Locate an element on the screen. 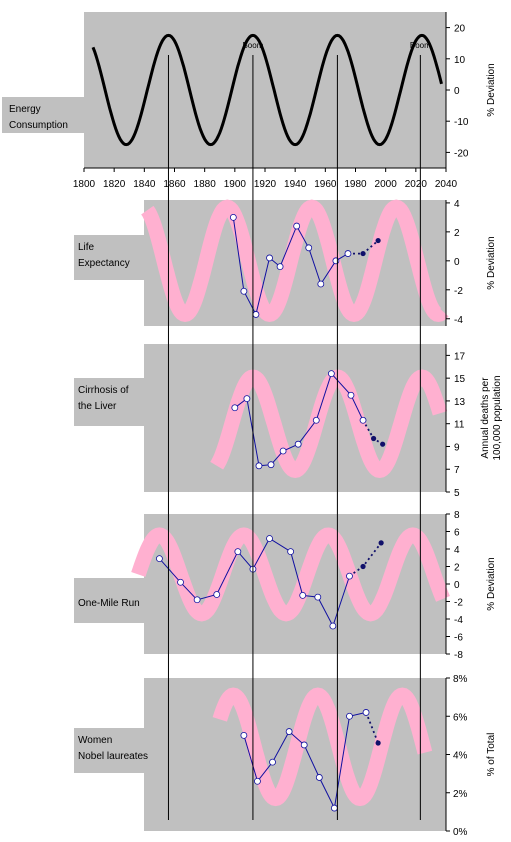  y-tick-label: 8% is located at coordinates (460, 679).